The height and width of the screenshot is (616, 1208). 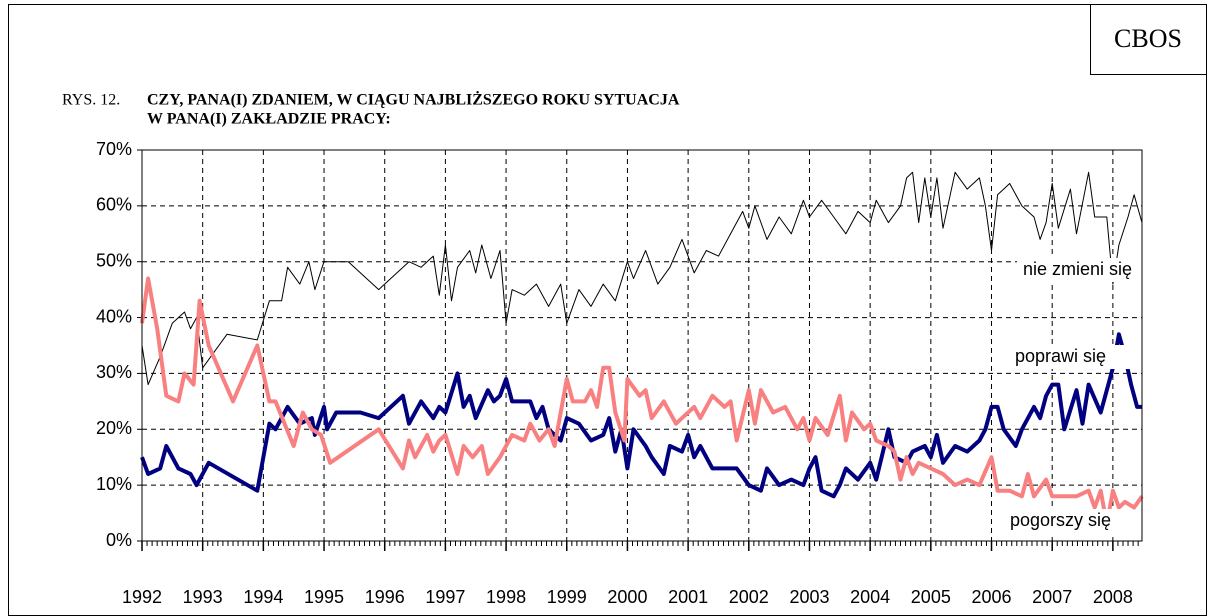 What do you see at coordinates (1077, 269) in the screenshot?
I see `series-label: nie zmieni się` at bounding box center [1077, 269].